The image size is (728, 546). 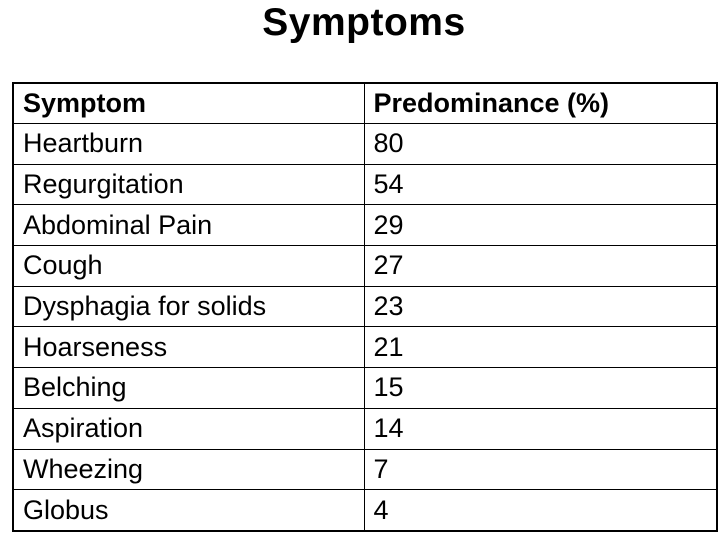 I want to click on table-row: Heartburn 80, so click(x=365, y=144).